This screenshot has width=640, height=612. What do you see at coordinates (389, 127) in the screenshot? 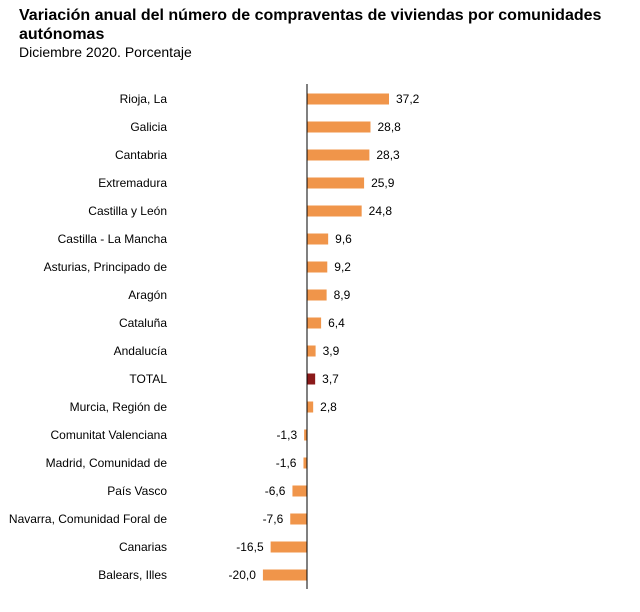
I see `value-label-galicia: 28,8` at bounding box center [389, 127].